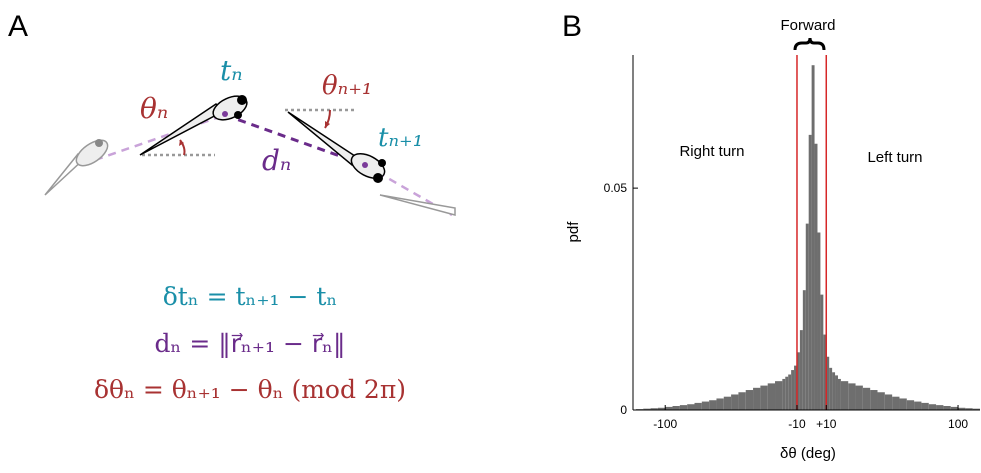  Describe the element at coordinates (250, 389) in the screenshot. I see `equation: δθₙ = θₙ₊₁ − θₙ (mod 2π)` at that location.